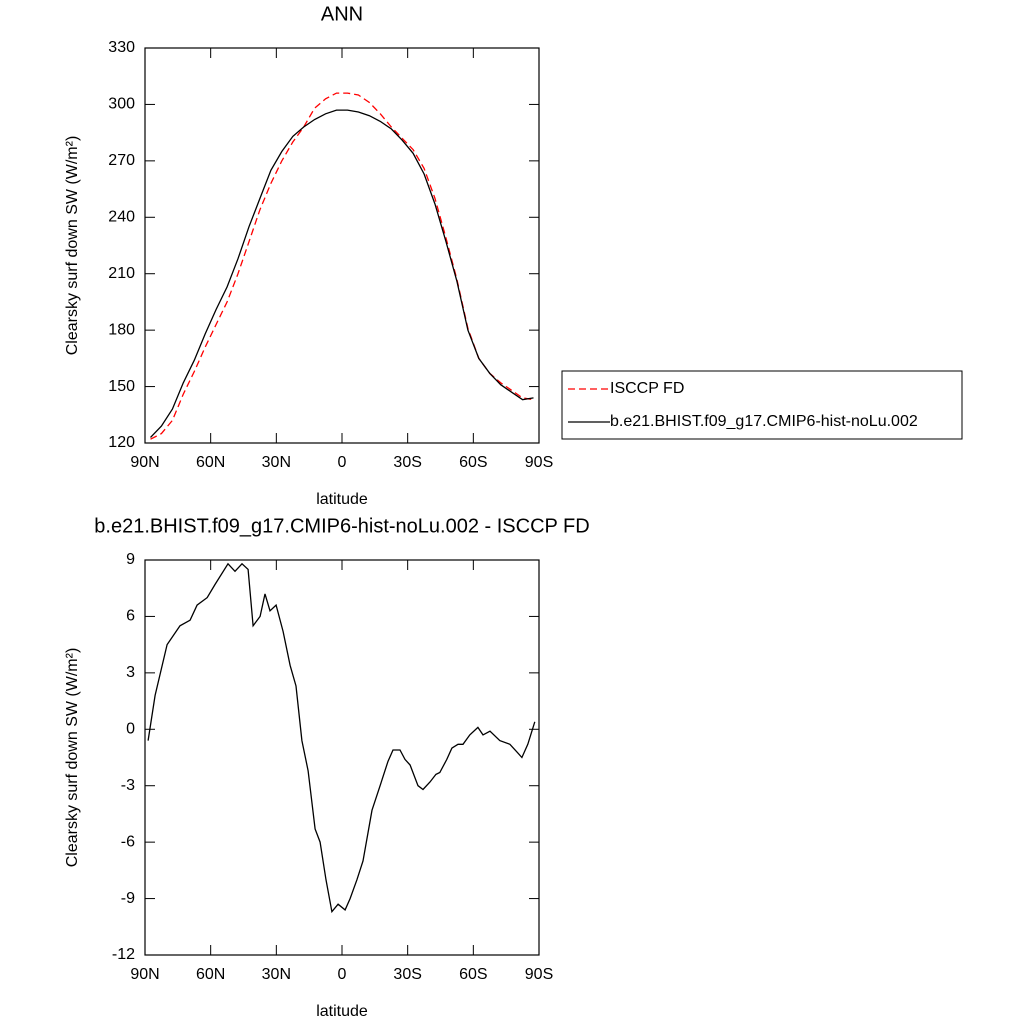 The height and width of the screenshot is (1029, 1024). What do you see at coordinates (130, 559) in the screenshot?
I see `y-tick-label: 9` at bounding box center [130, 559].